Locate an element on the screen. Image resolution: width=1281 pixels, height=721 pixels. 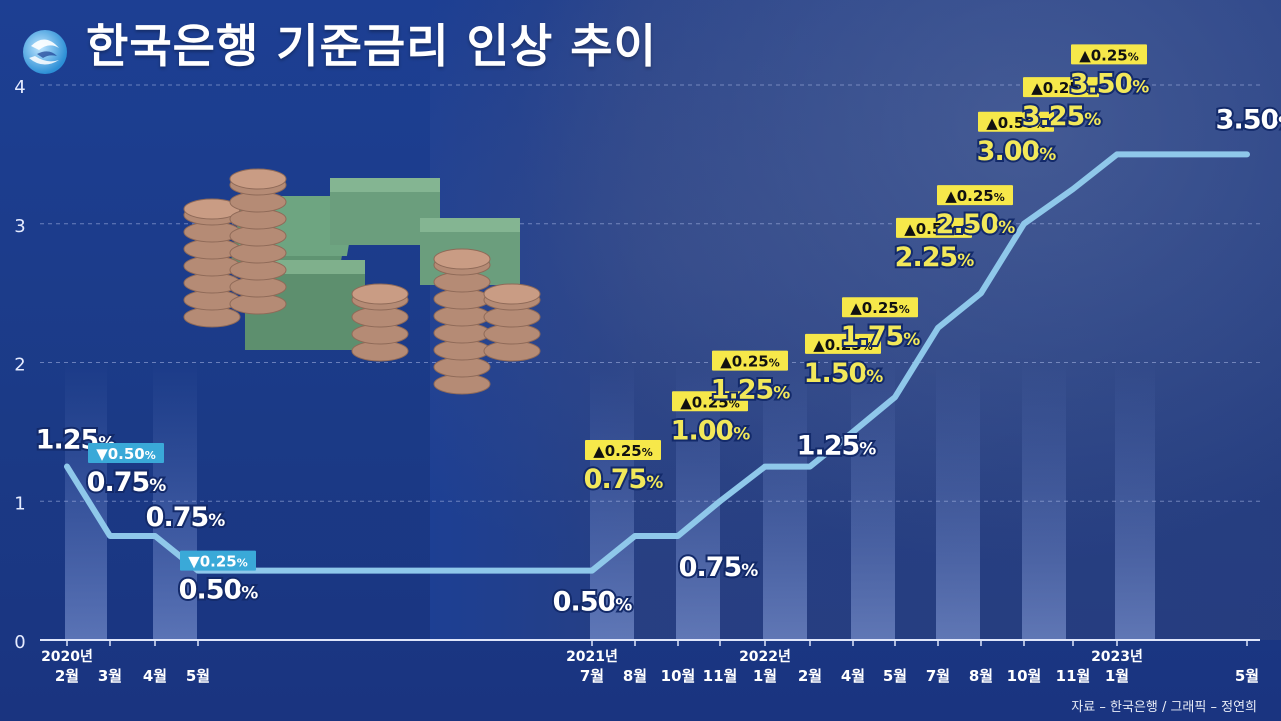
data-label: 3.25% ▲0.25% is located at coordinates (1062, 105).